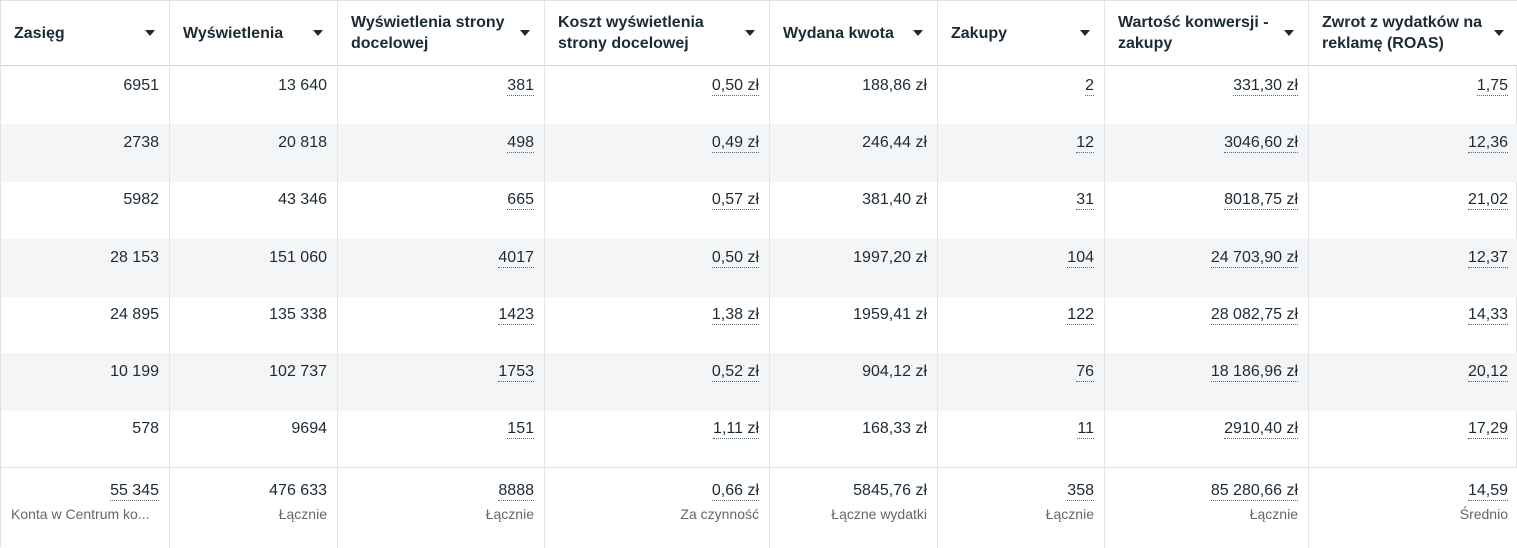 The width and height of the screenshot is (1517, 548). Describe the element at coordinates (516, 372) in the screenshot. I see `cell-value: 1753` at that location.